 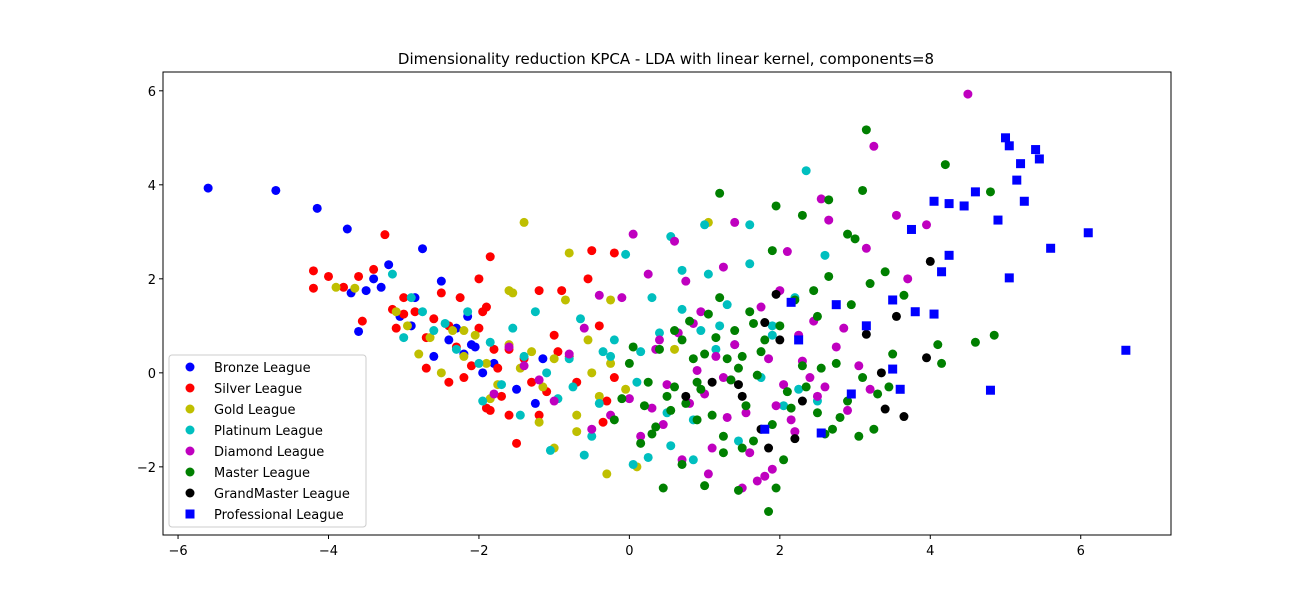 I want to click on y-tick-label: 0, so click(x=152, y=374).